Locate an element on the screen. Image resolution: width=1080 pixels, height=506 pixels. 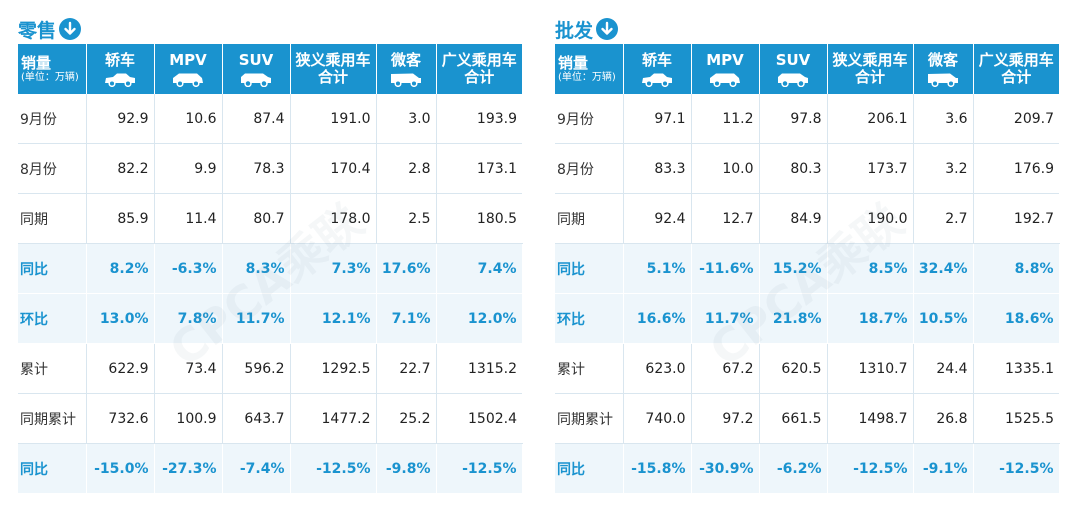
table-row: 环比 13.0% 7.8% 11.7% 12.1% 7.1% 12.0% is located at coordinates (270, 318).